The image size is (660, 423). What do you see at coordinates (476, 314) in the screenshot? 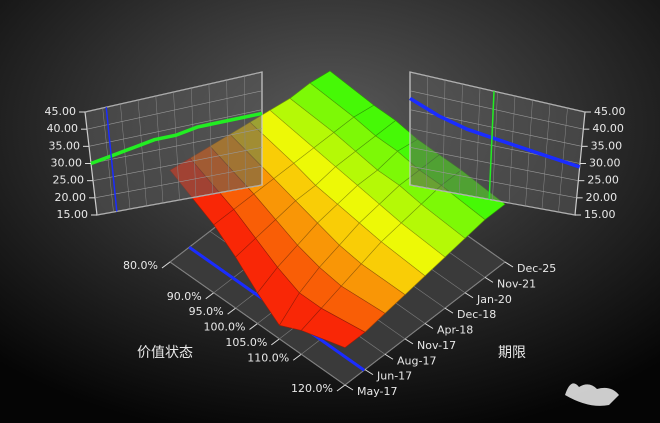
I see `y-tick-label: Dec-18` at bounding box center [476, 314].